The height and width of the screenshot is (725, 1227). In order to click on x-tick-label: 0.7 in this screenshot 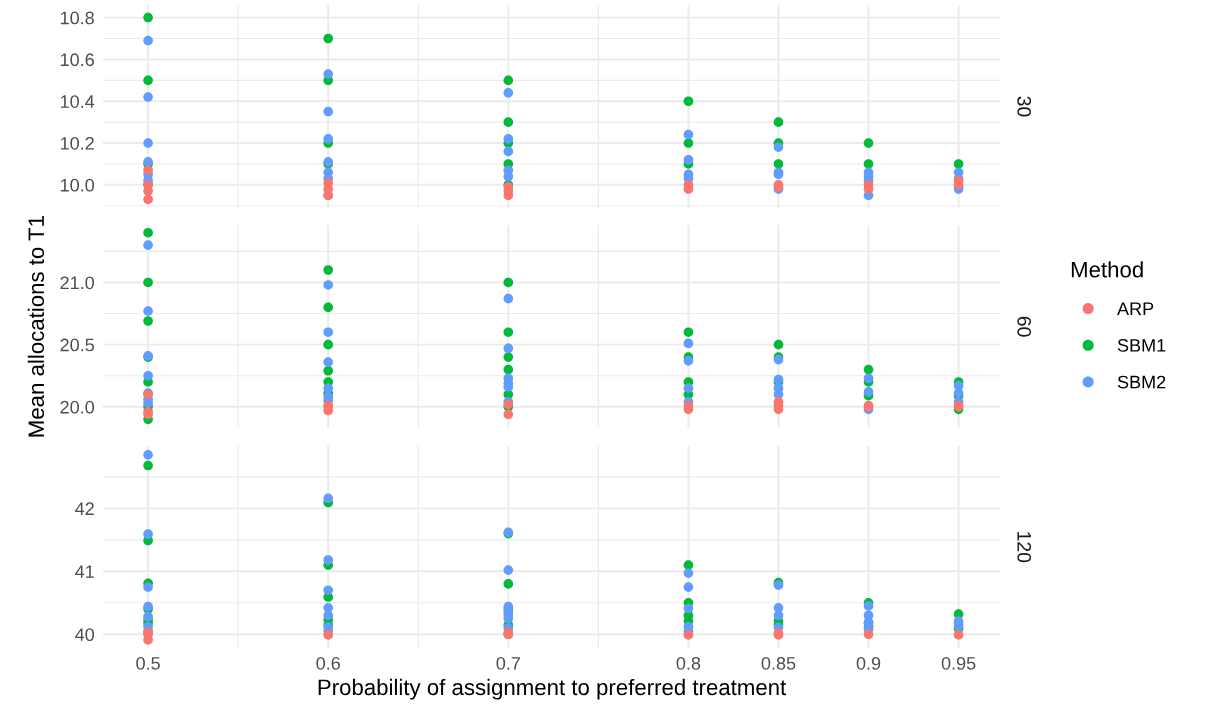, I will do `click(508, 663)`.